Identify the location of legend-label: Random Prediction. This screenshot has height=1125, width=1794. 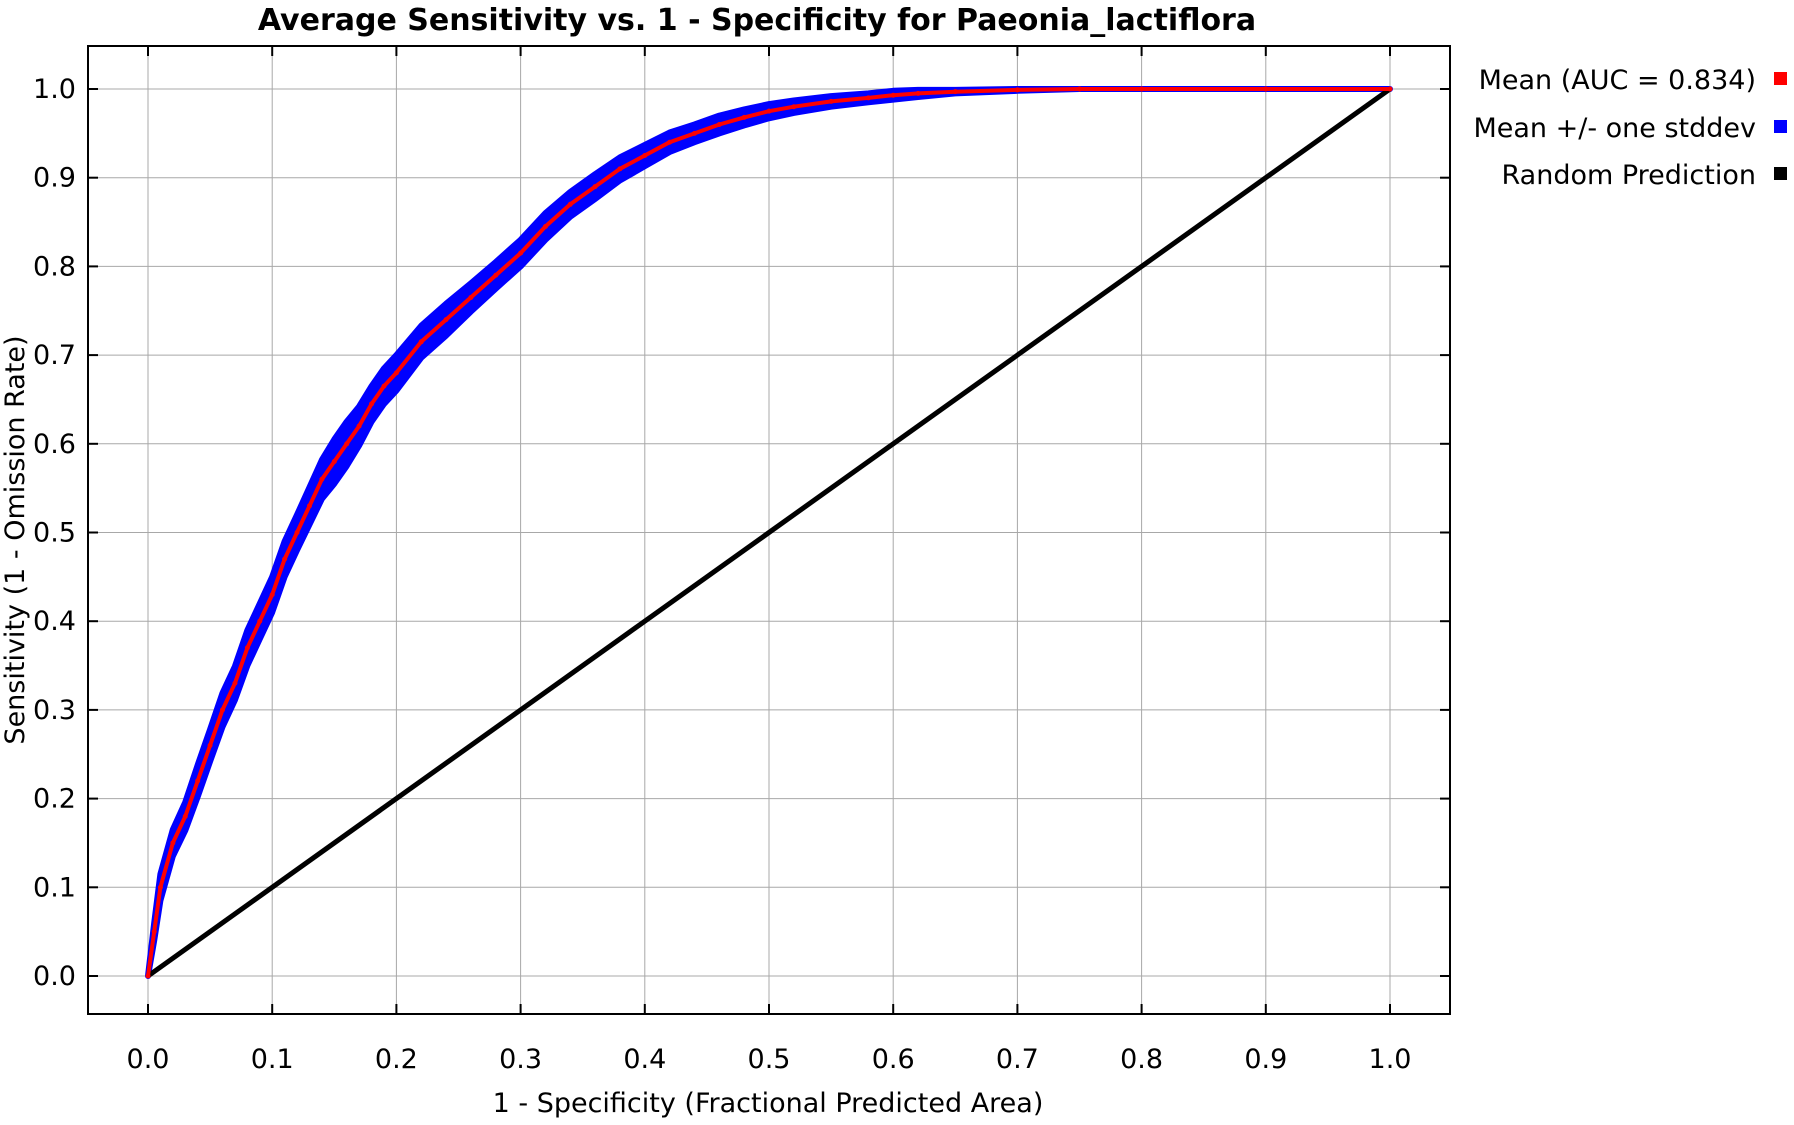
(1629, 175).